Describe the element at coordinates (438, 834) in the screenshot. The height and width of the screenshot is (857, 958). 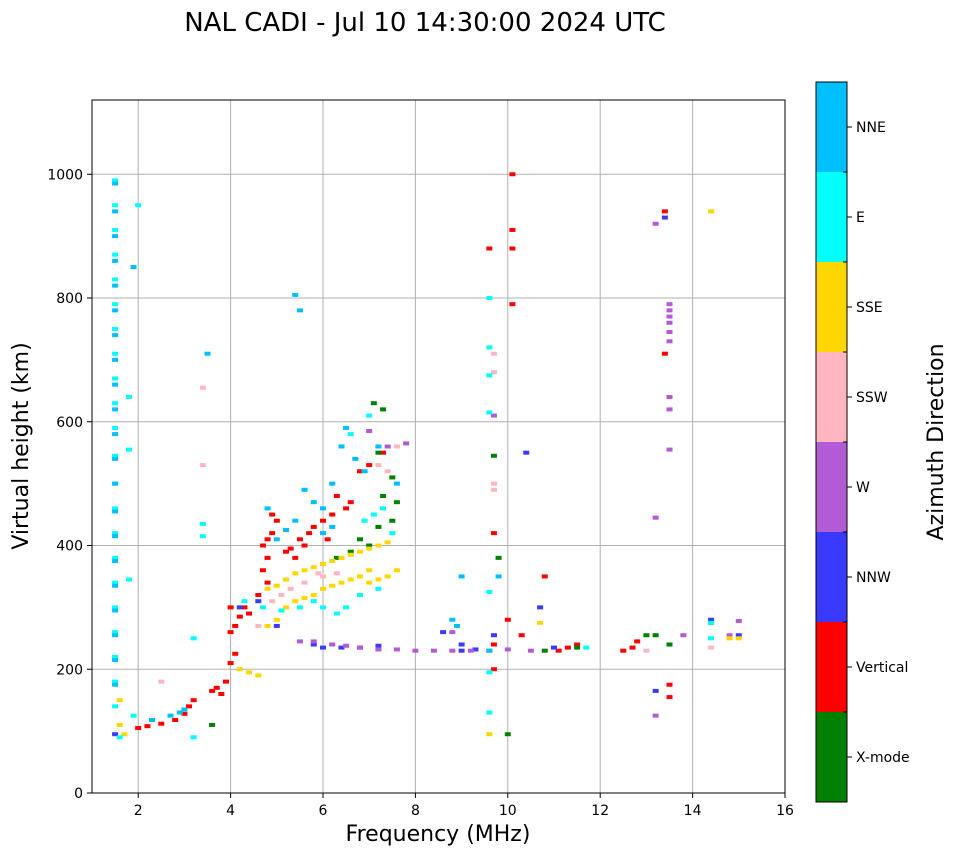
I see `x-axis-label: Frequency (MHz)` at that location.